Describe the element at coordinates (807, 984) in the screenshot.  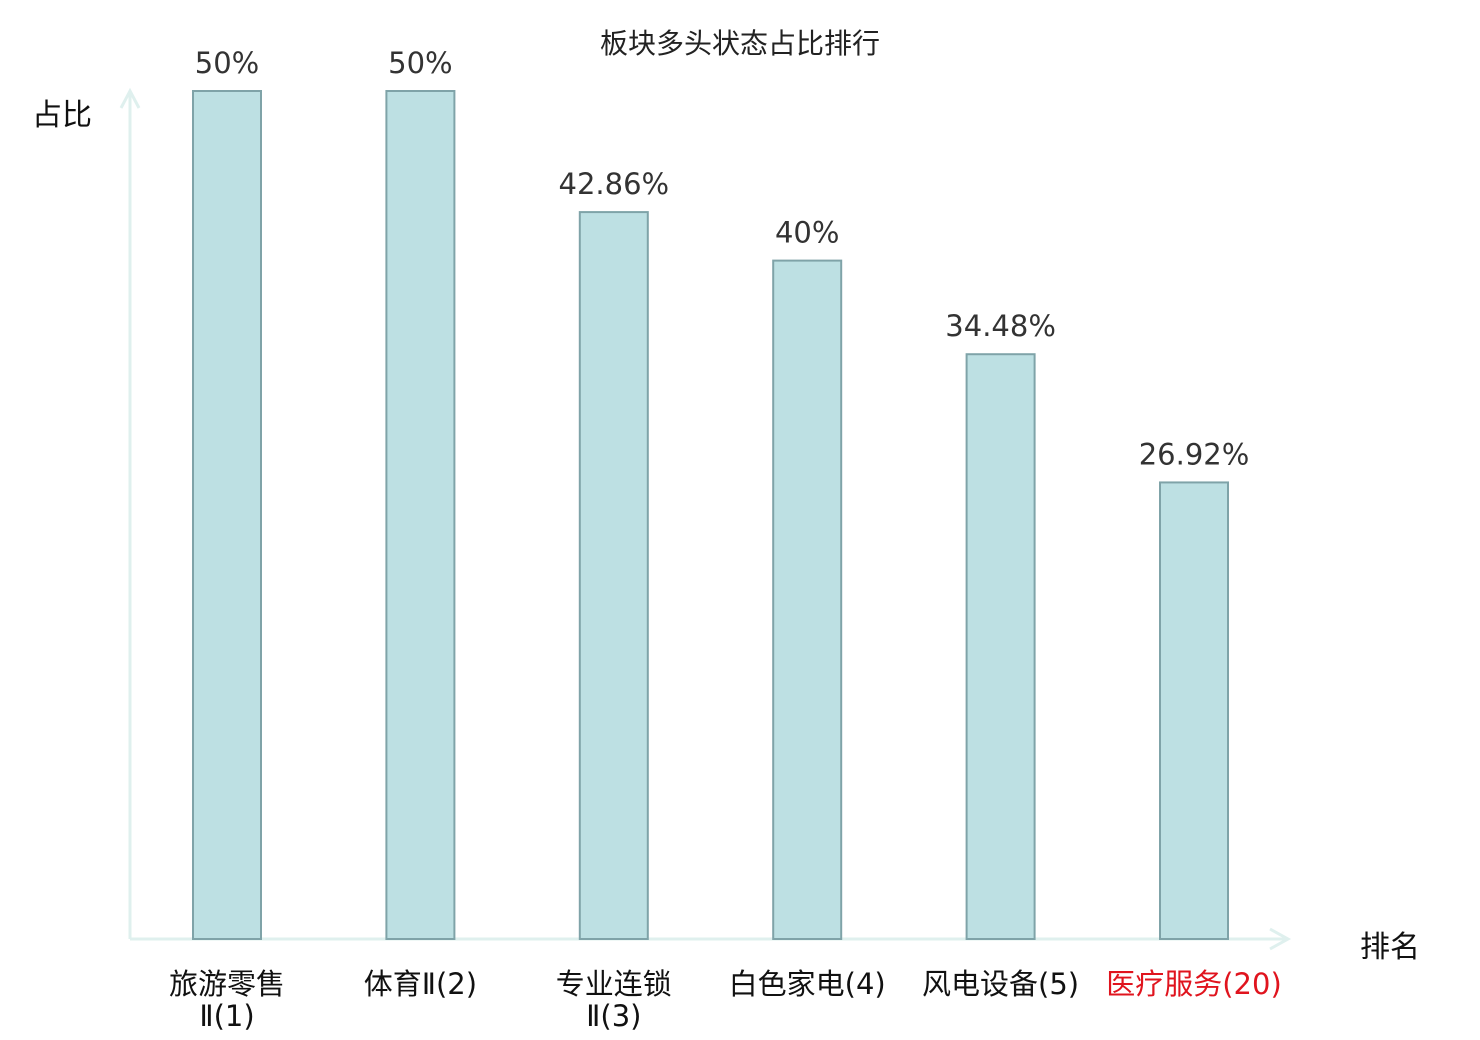
I see `x-tick-label: 白色家电(4)` at that location.